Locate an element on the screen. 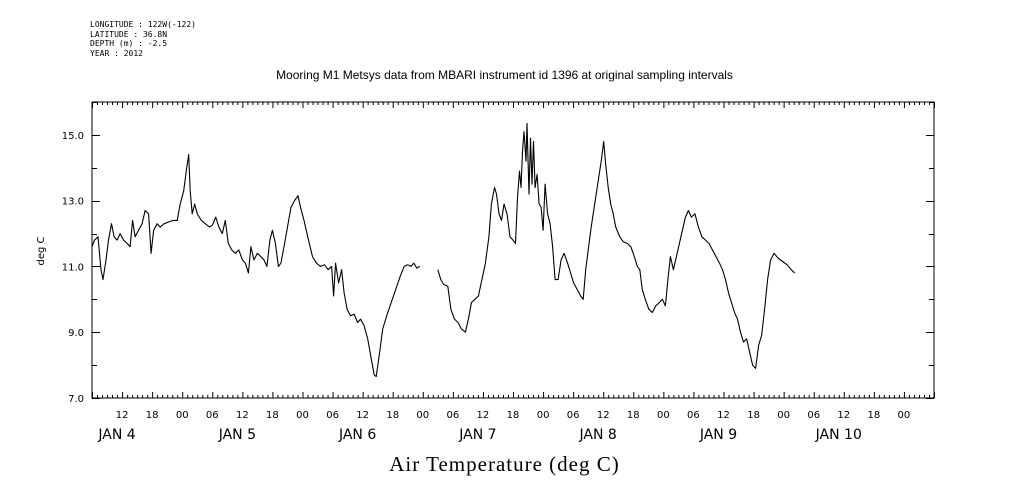 The height and width of the screenshot is (504, 1009). x-day-label: JAN 9 is located at coordinates (718, 435).